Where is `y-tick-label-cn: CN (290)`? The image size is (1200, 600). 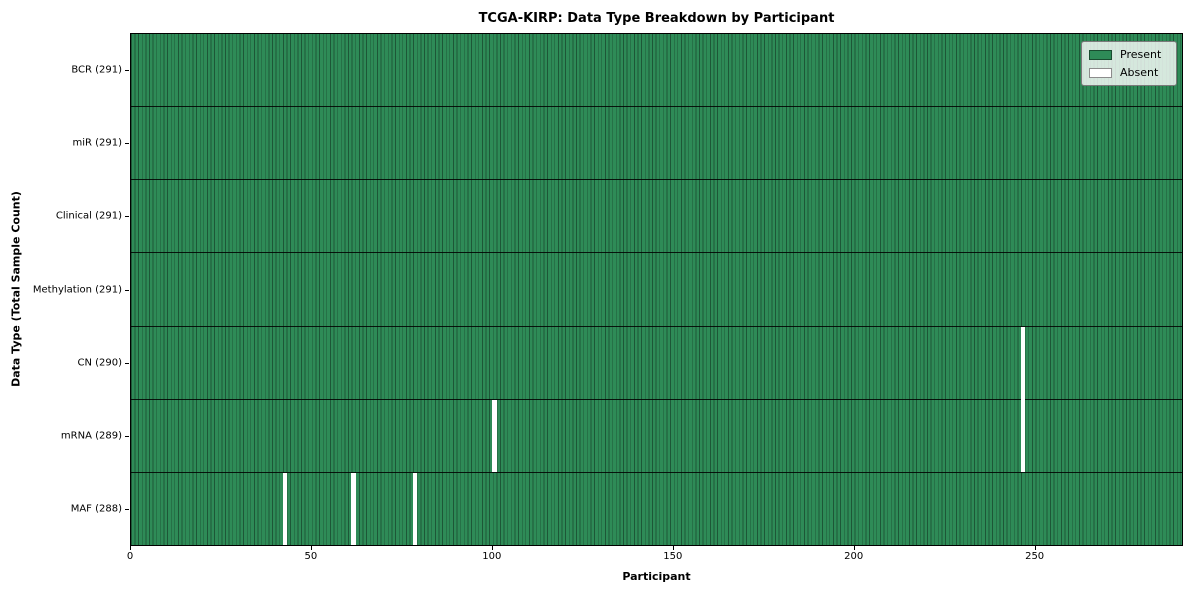 y-tick-label-cn: CN (290) is located at coordinates (99, 363).